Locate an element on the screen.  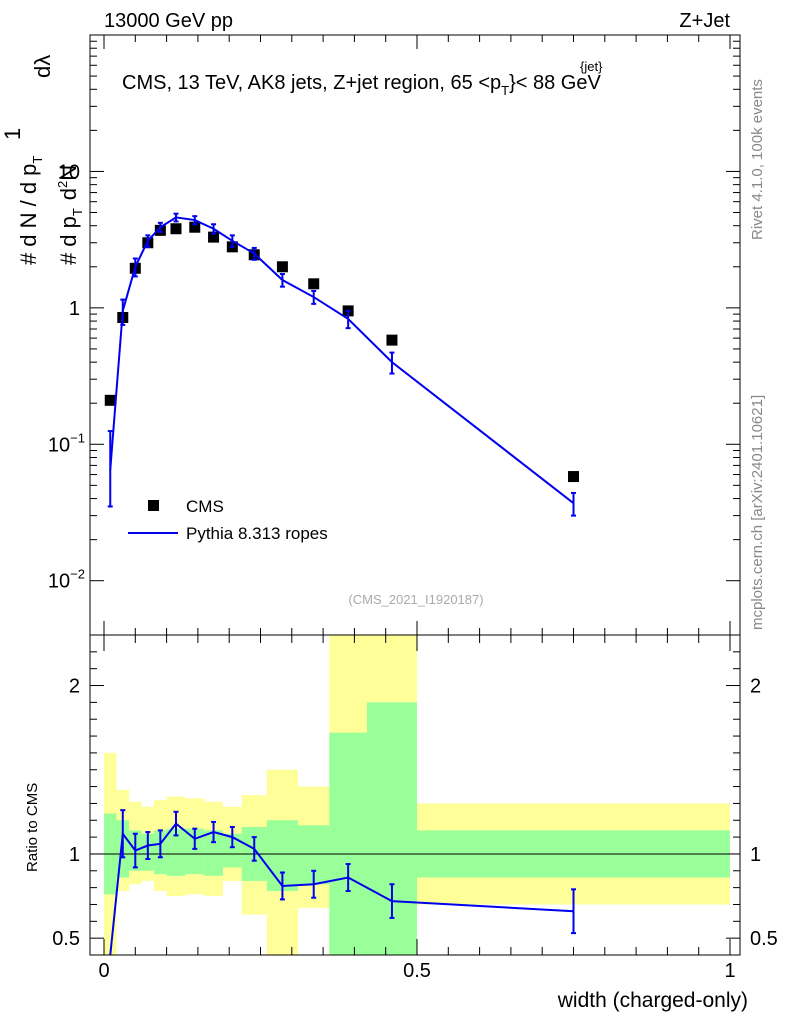
svg-text: #d N / d pT is located at coordinates (30, 210).